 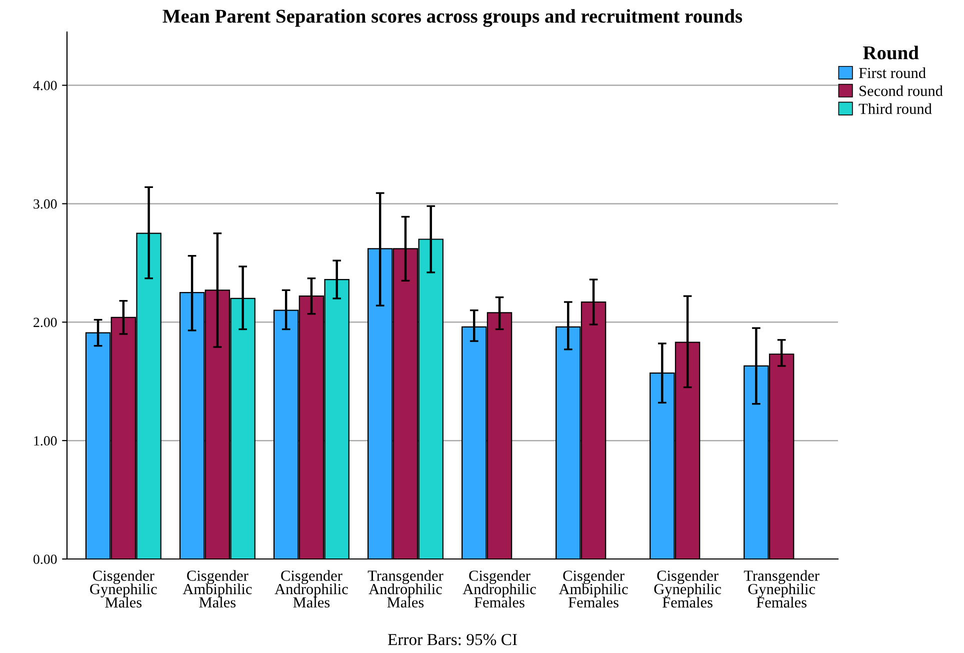 I want to click on x-tick-label: Cisgender Gynephilic Males, so click(x=123, y=589).